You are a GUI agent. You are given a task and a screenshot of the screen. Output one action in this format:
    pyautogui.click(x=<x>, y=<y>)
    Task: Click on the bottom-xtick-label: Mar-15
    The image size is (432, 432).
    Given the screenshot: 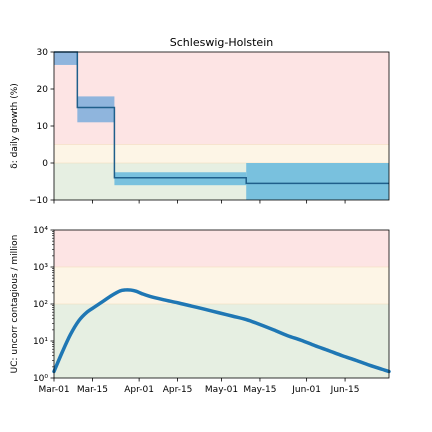 What is the action you would take?
    pyautogui.click(x=92, y=390)
    